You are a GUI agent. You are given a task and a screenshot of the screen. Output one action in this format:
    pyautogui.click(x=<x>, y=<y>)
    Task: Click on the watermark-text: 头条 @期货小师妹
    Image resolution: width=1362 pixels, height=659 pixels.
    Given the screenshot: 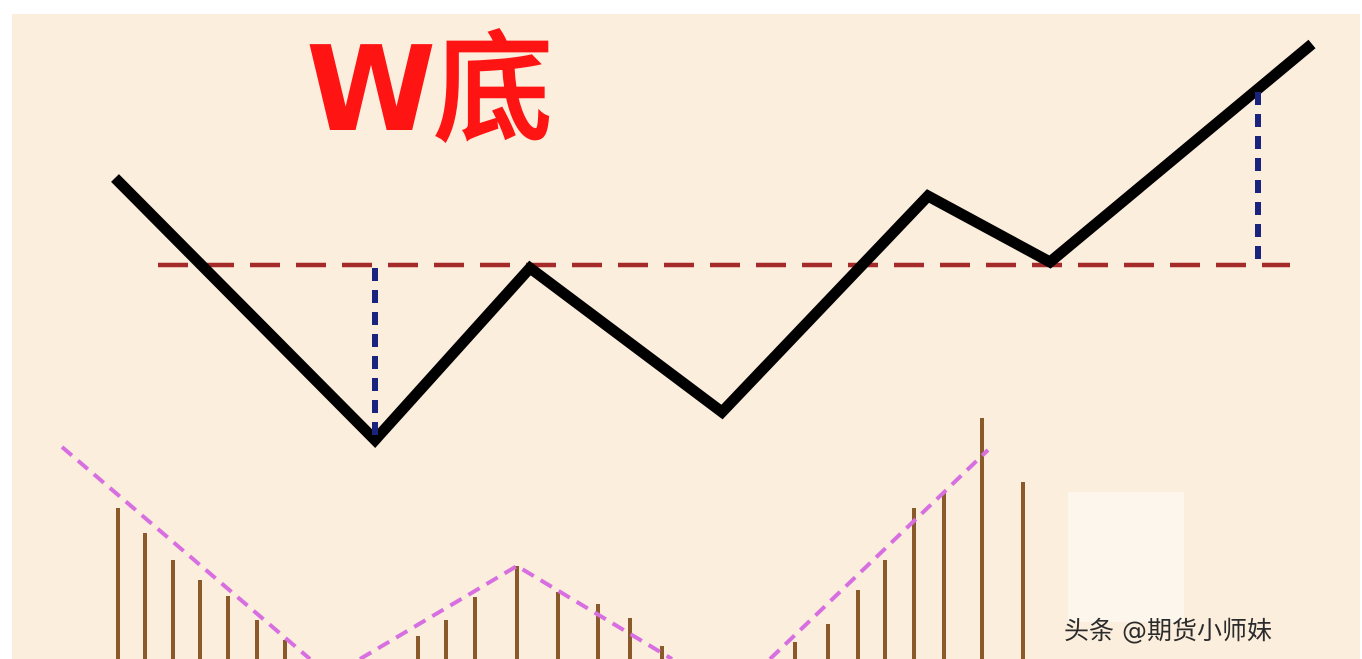 What is the action you would take?
    pyautogui.click(x=1168, y=630)
    